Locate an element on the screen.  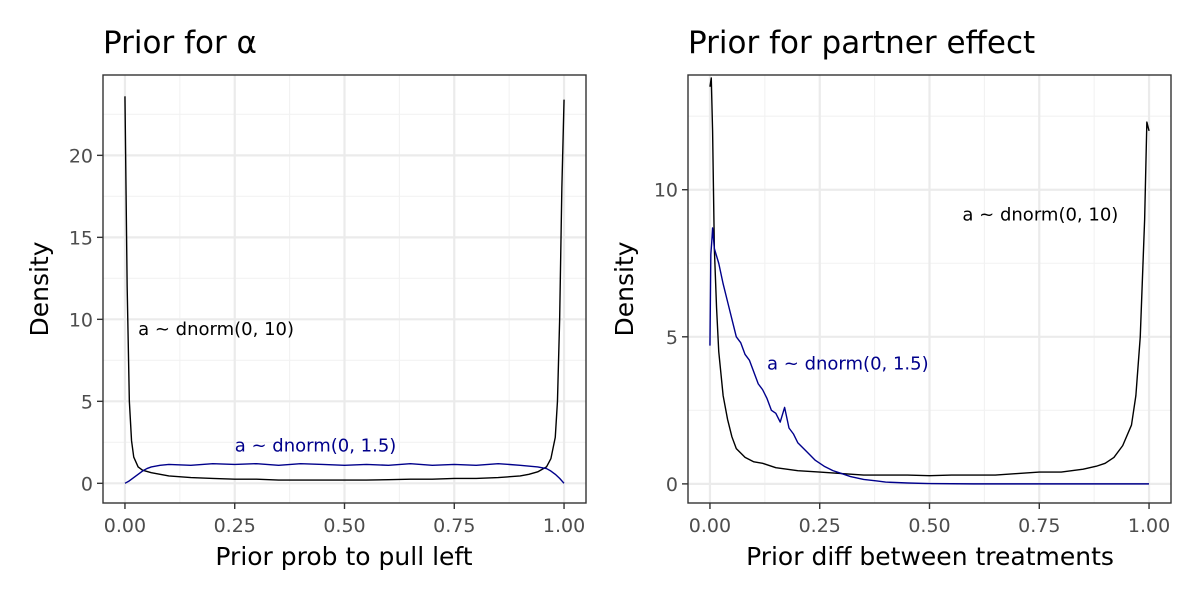
y-tick-label: 20 is located at coordinates (81, 156).